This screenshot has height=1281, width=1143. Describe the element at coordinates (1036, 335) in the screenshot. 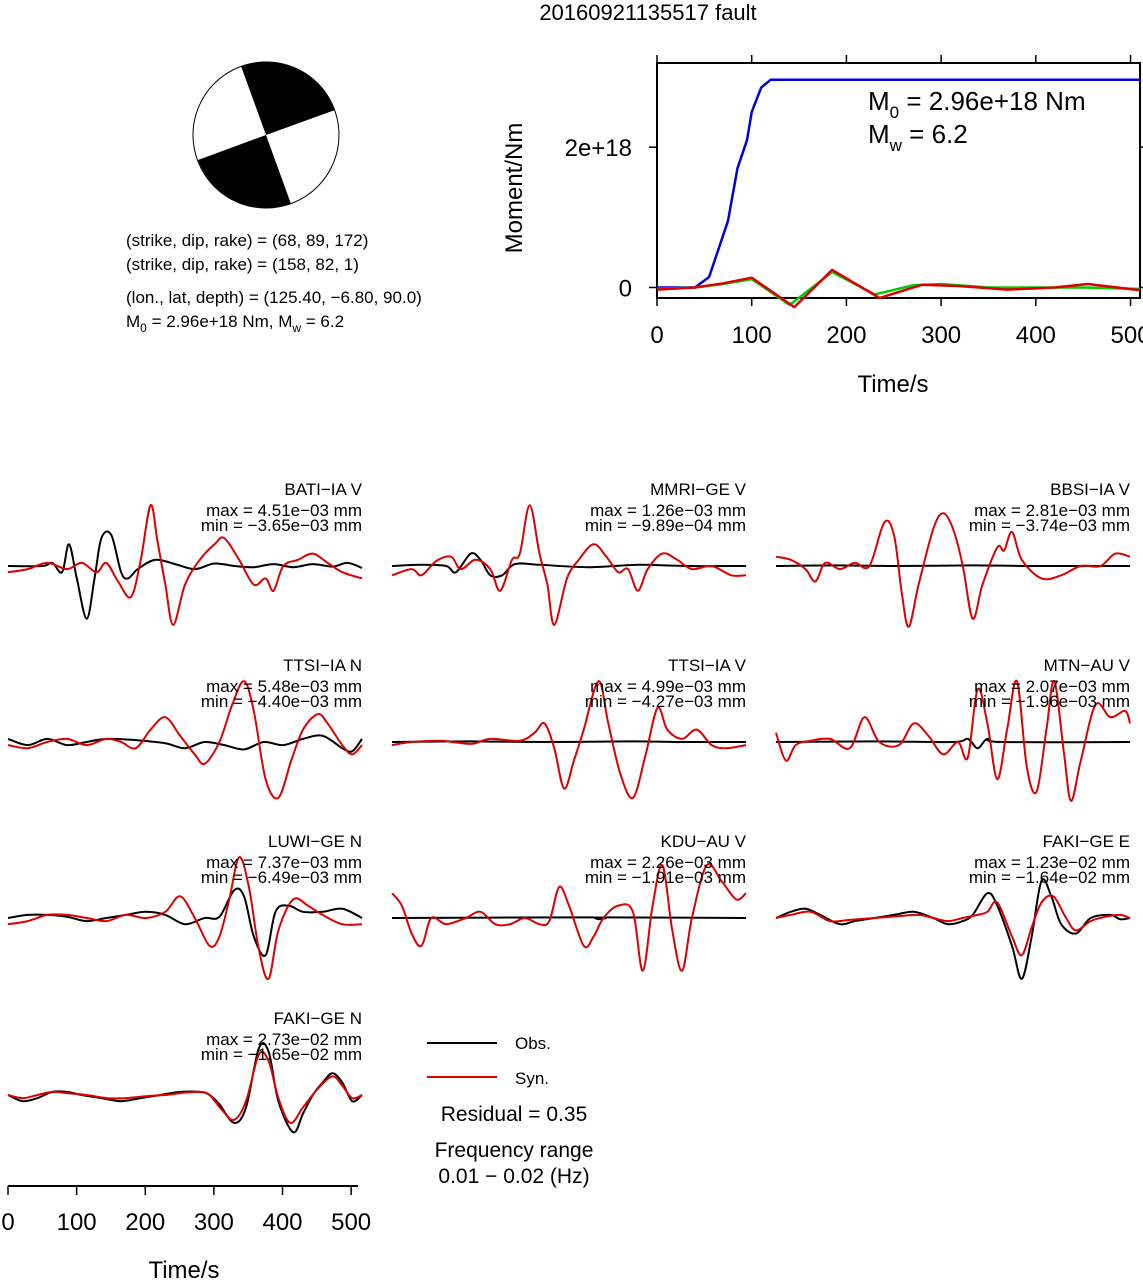

I see `moment-xtick-label: 400` at that location.